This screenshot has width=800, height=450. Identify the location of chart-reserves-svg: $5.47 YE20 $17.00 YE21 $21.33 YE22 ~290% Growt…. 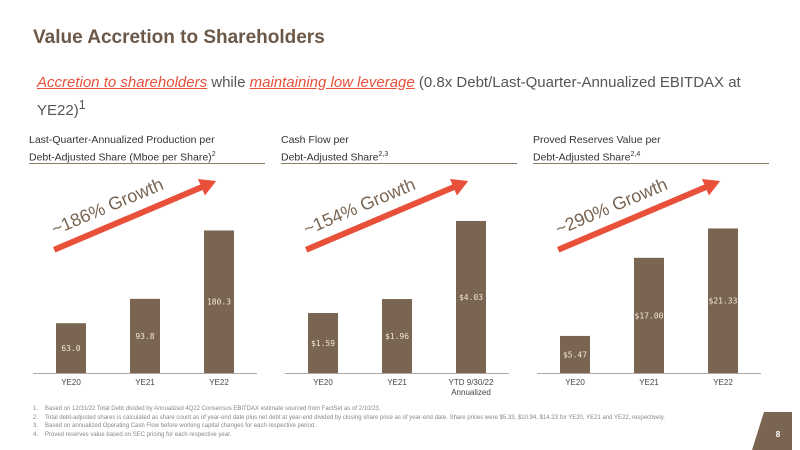
(649, 280).